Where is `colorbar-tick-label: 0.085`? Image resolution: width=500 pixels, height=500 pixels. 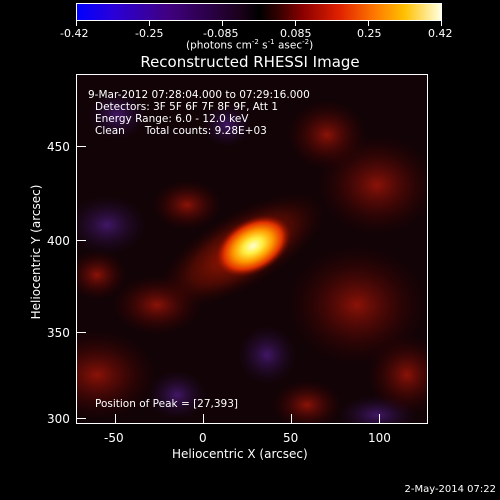 colorbar-tick-label: 0.085 is located at coordinates (296, 33).